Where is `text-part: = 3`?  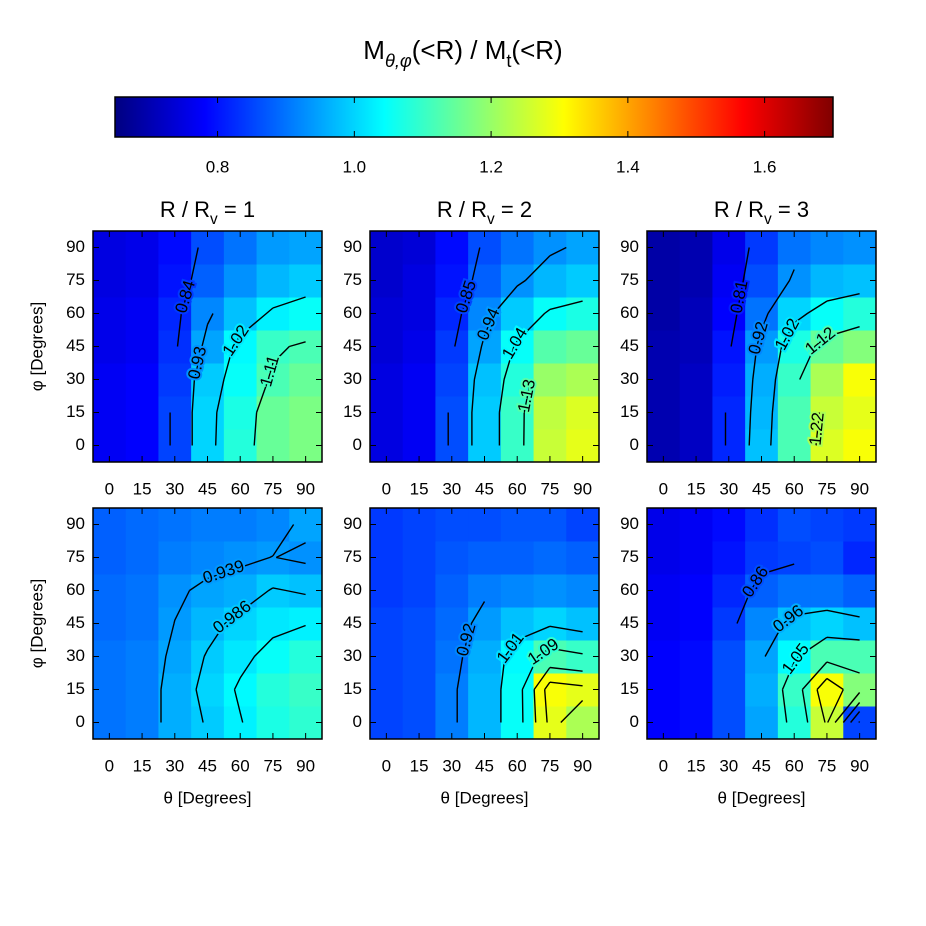
text-part: = 3 is located at coordinates (790, 209).